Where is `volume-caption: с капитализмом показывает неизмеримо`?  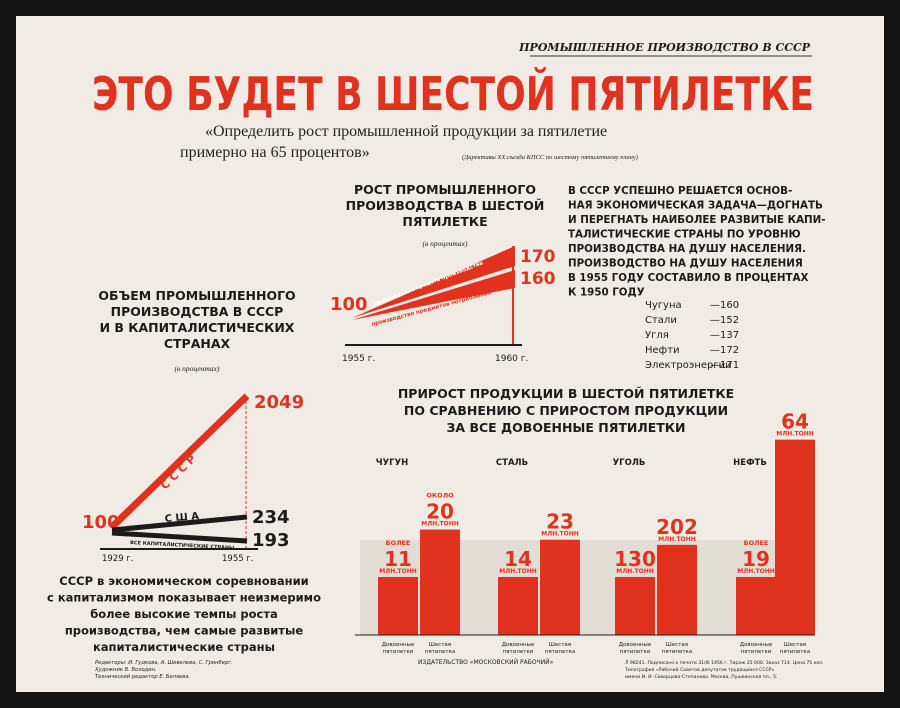
volume-caption: с капитализмом показывает неизмеримо is located at coordinates (184, 598).